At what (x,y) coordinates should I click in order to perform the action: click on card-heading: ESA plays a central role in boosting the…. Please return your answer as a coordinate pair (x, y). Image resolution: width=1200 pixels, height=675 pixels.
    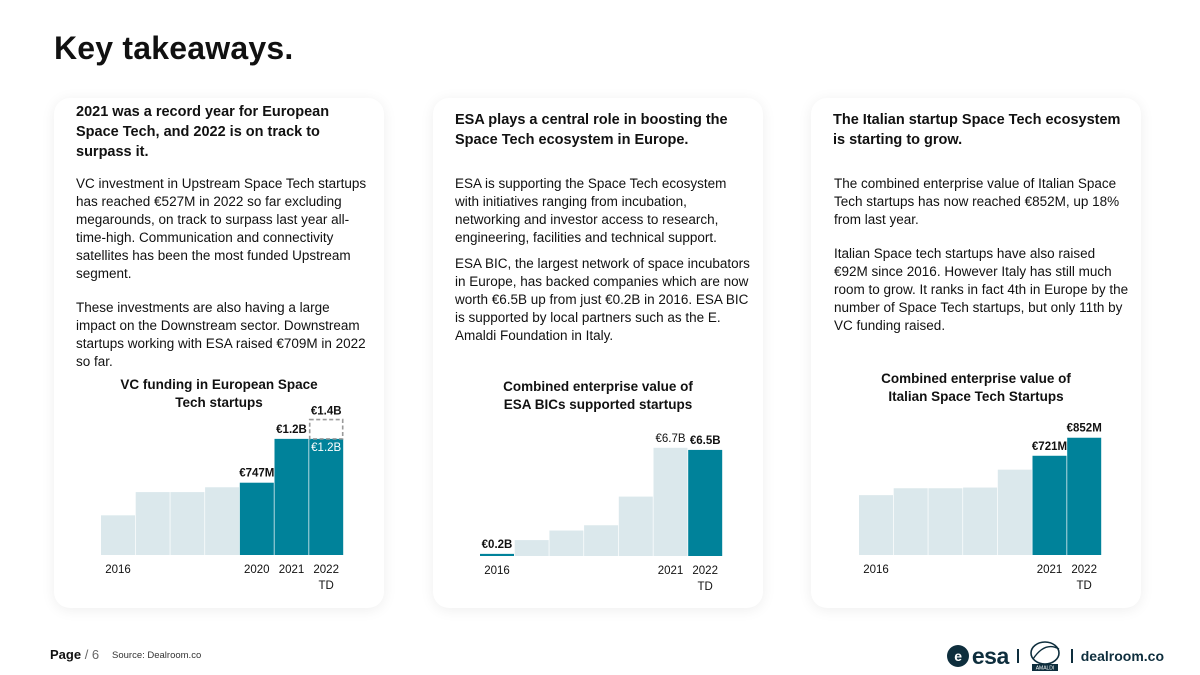
    Looking at the image, I should click on (591, 130).